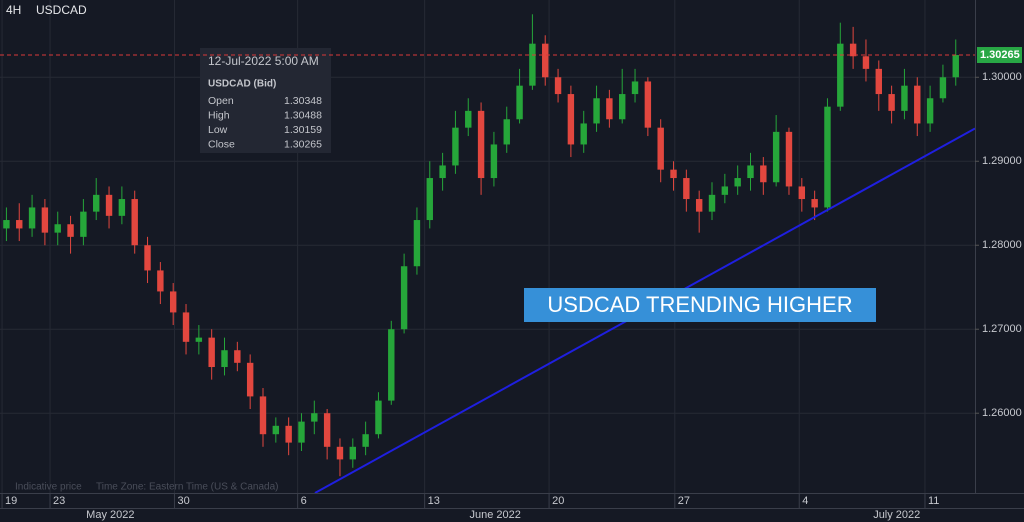 Image resolution: width=1024 pixels, height=522 pixels. What do you see at coordinates (1002, 77) in the screenshot?
I see `y-tick-label: 1.30000` at bounding box center [1002, 77].